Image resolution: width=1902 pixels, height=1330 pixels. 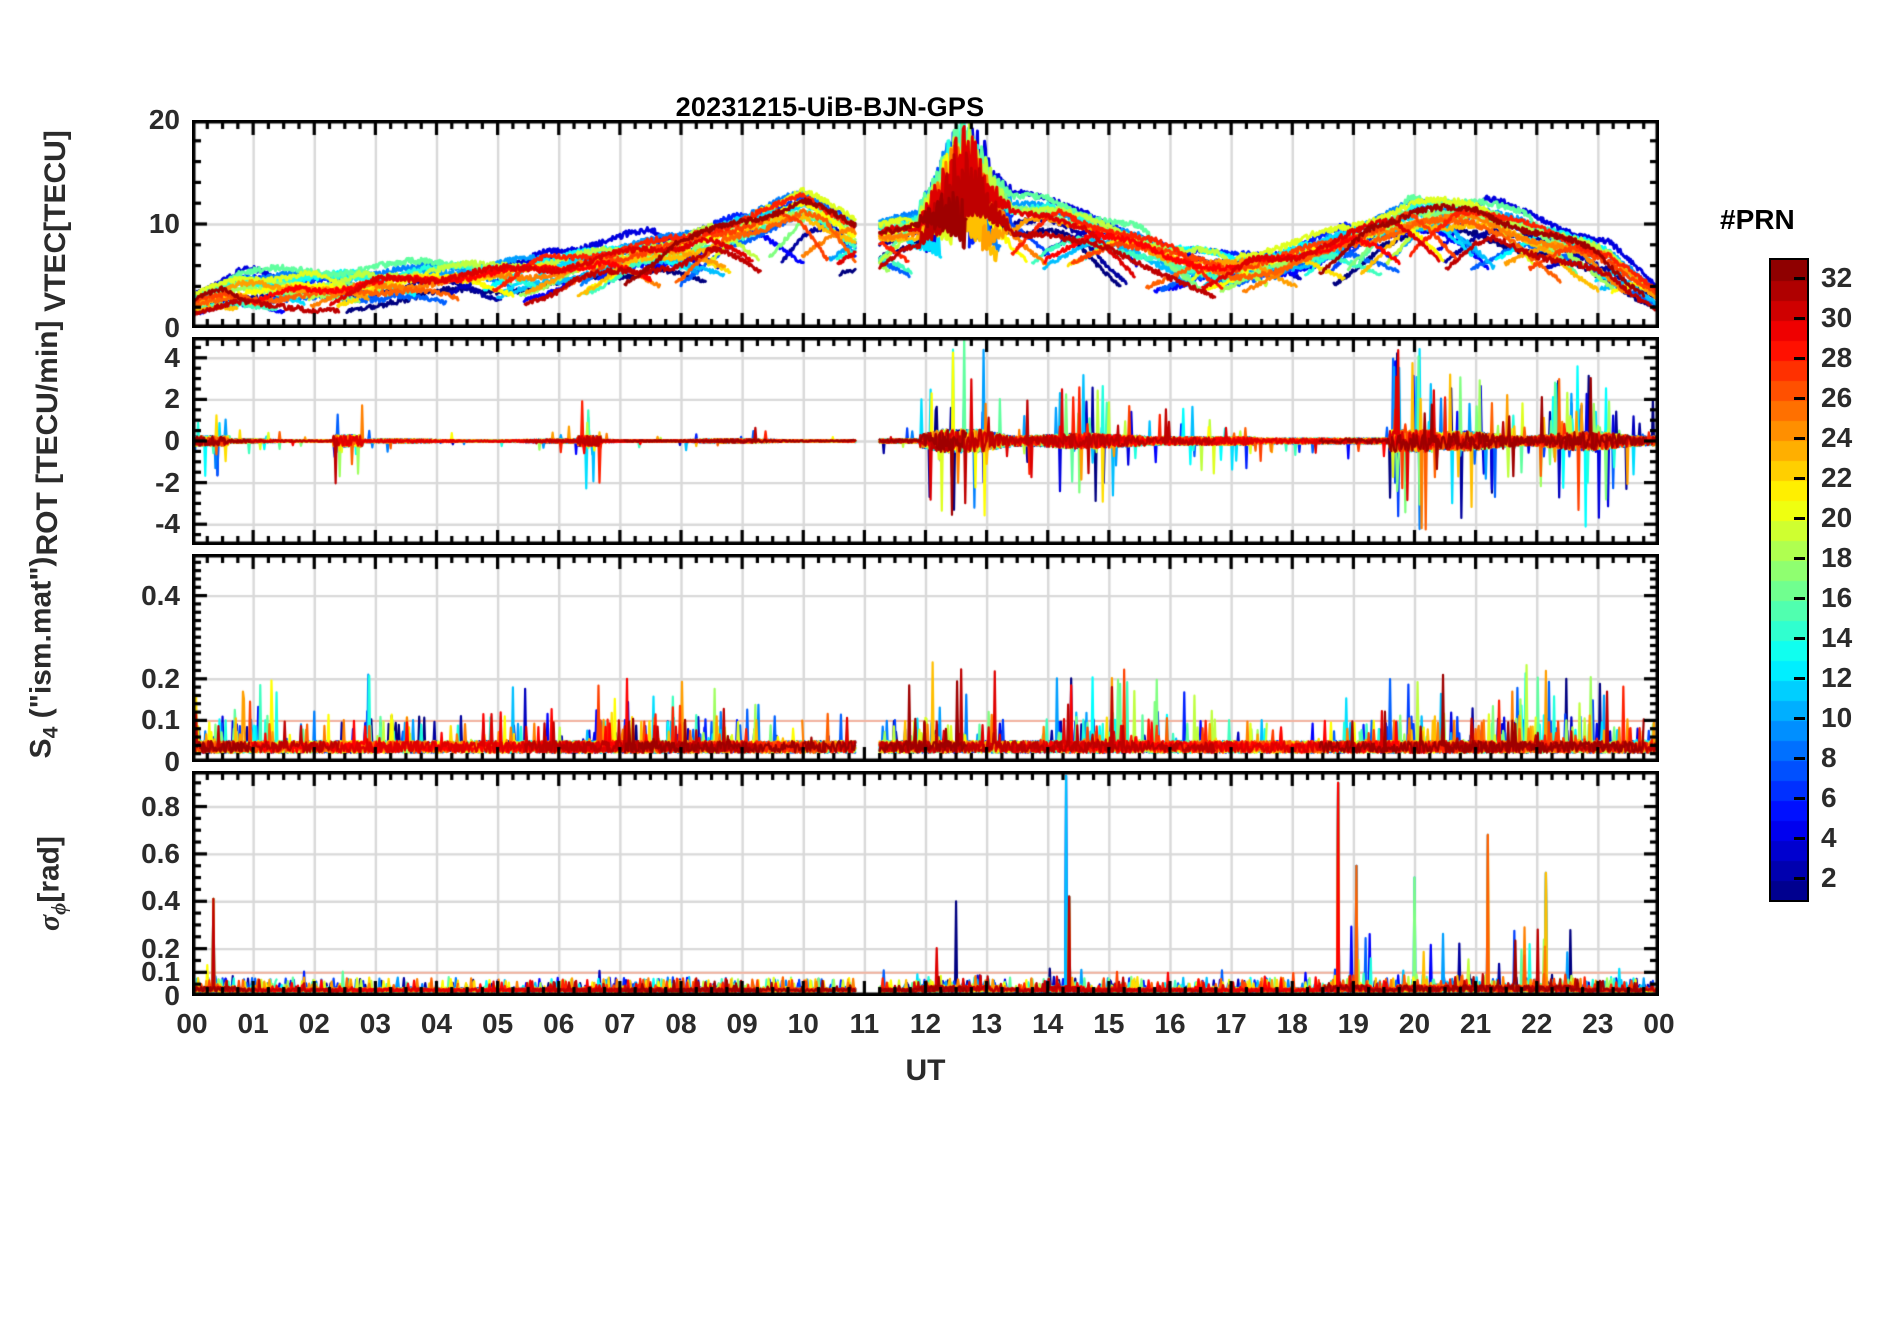 What do you see at coordinates (192, 1023) in the screenshot?
I see `x-tick-0: 00` at bounding box center [192, 1023].